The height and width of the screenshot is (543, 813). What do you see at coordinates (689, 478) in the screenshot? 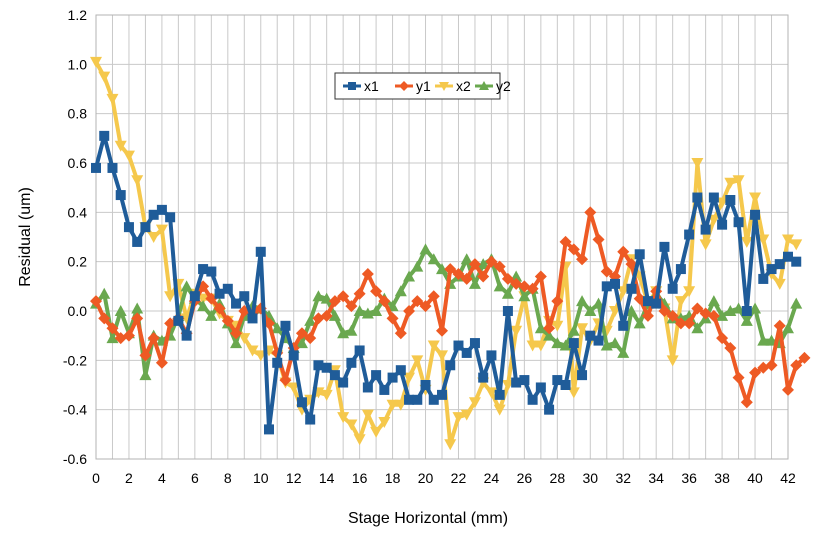
I see `x-tick-label: 36` at bounding box center [689, 478].